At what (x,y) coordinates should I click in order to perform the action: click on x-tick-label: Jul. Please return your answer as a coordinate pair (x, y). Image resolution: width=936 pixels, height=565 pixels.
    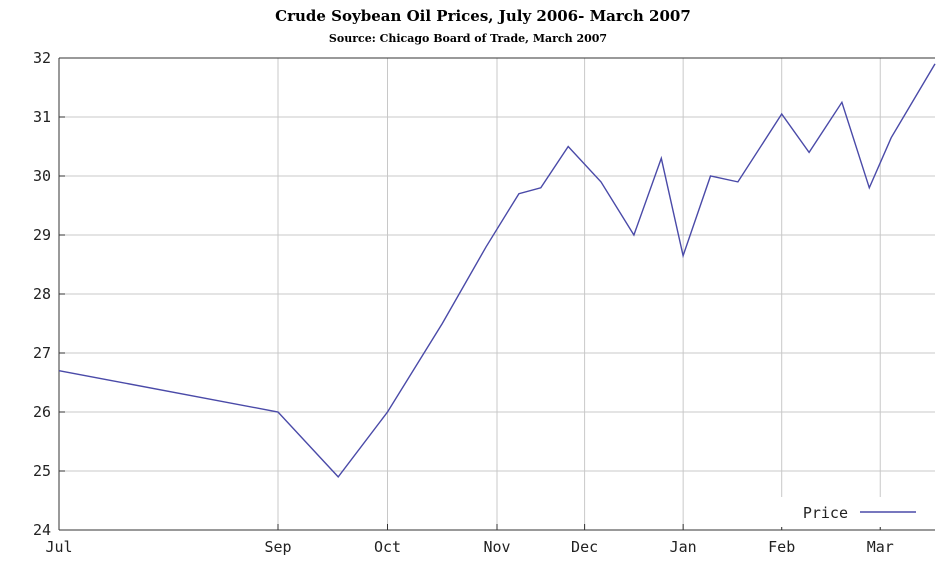
    Looking at the image, I should click on (58, 547).